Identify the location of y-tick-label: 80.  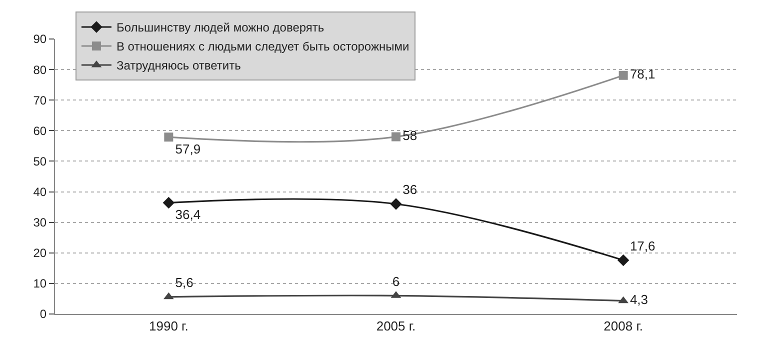
(40, 69).